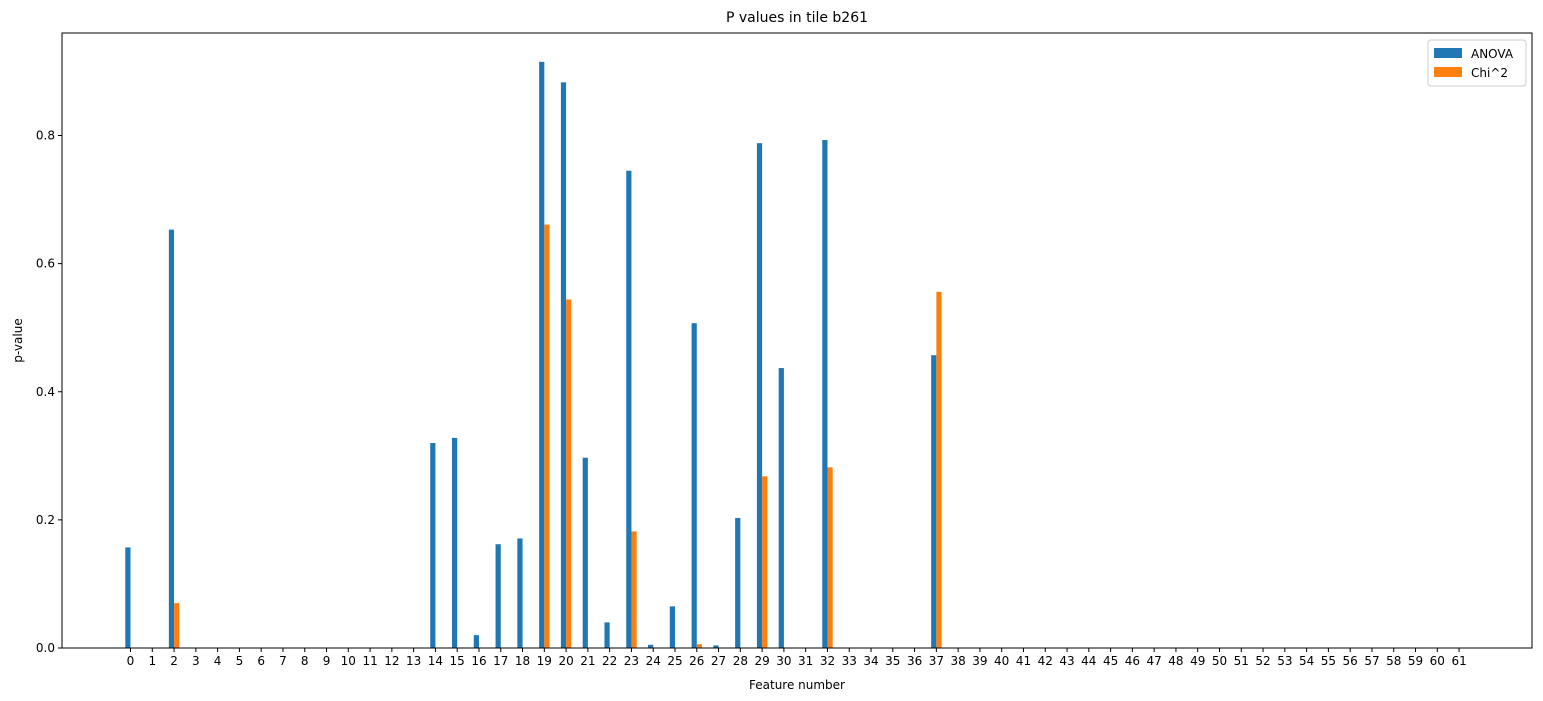 This screenshot has width=1543, height=701. I want to click on x-tick-label: 57, so click(1371, 661).